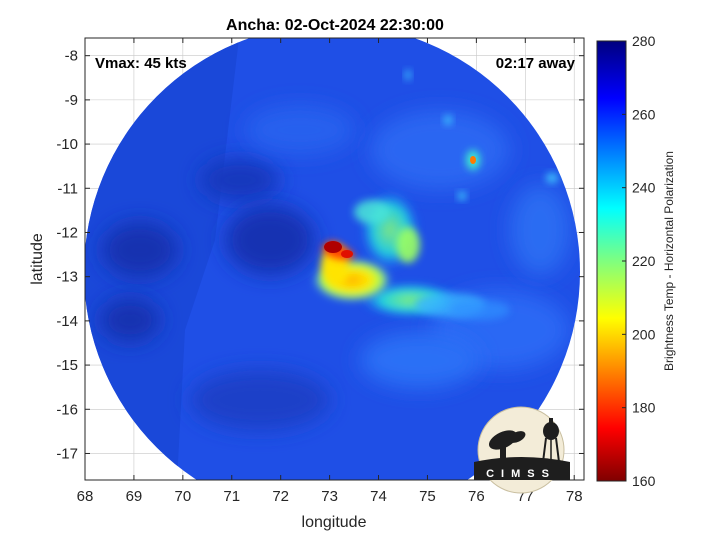  I want to click on colorbar-ticks: 160 180 200 220 240 260 280, so click(639, 261).